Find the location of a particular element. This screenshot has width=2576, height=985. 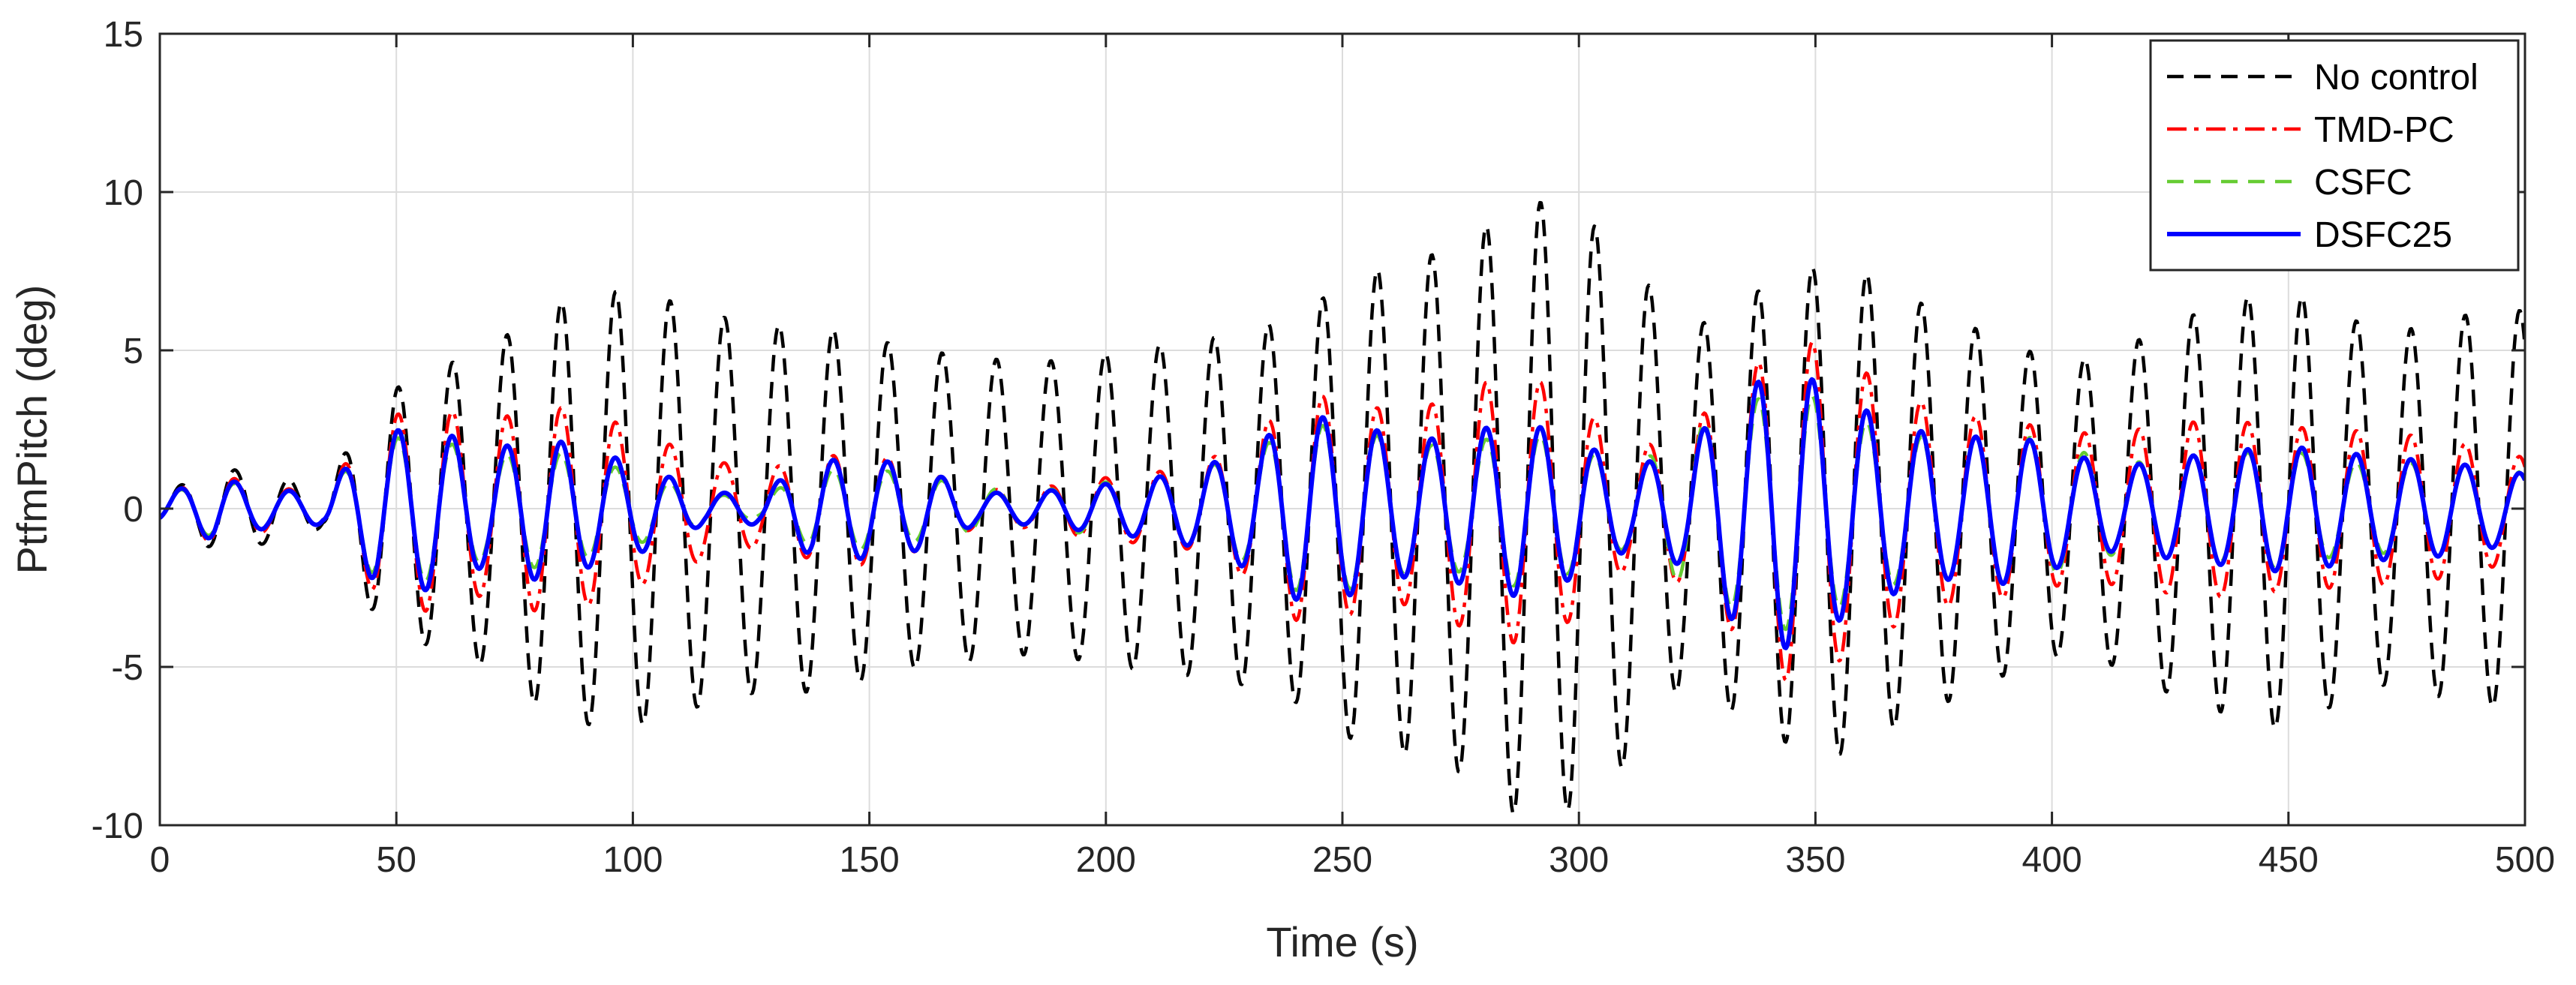

y-tick-label: 15 is located at coordinates (123, 35).